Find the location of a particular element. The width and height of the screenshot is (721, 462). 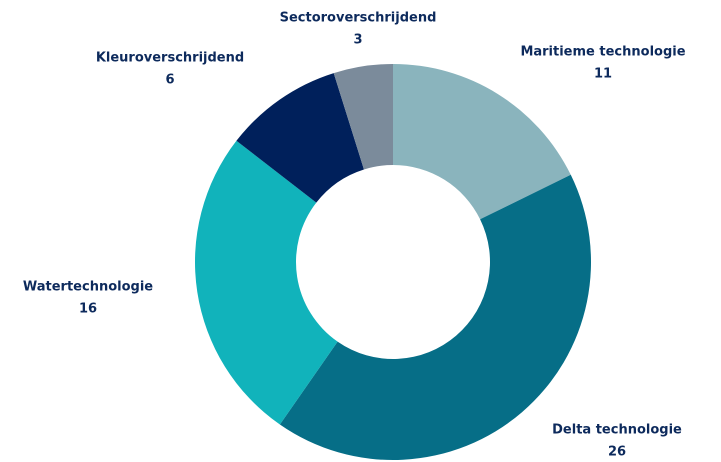

slice-label: Sectoroverschrijdend is located at coordinates (358, 18).